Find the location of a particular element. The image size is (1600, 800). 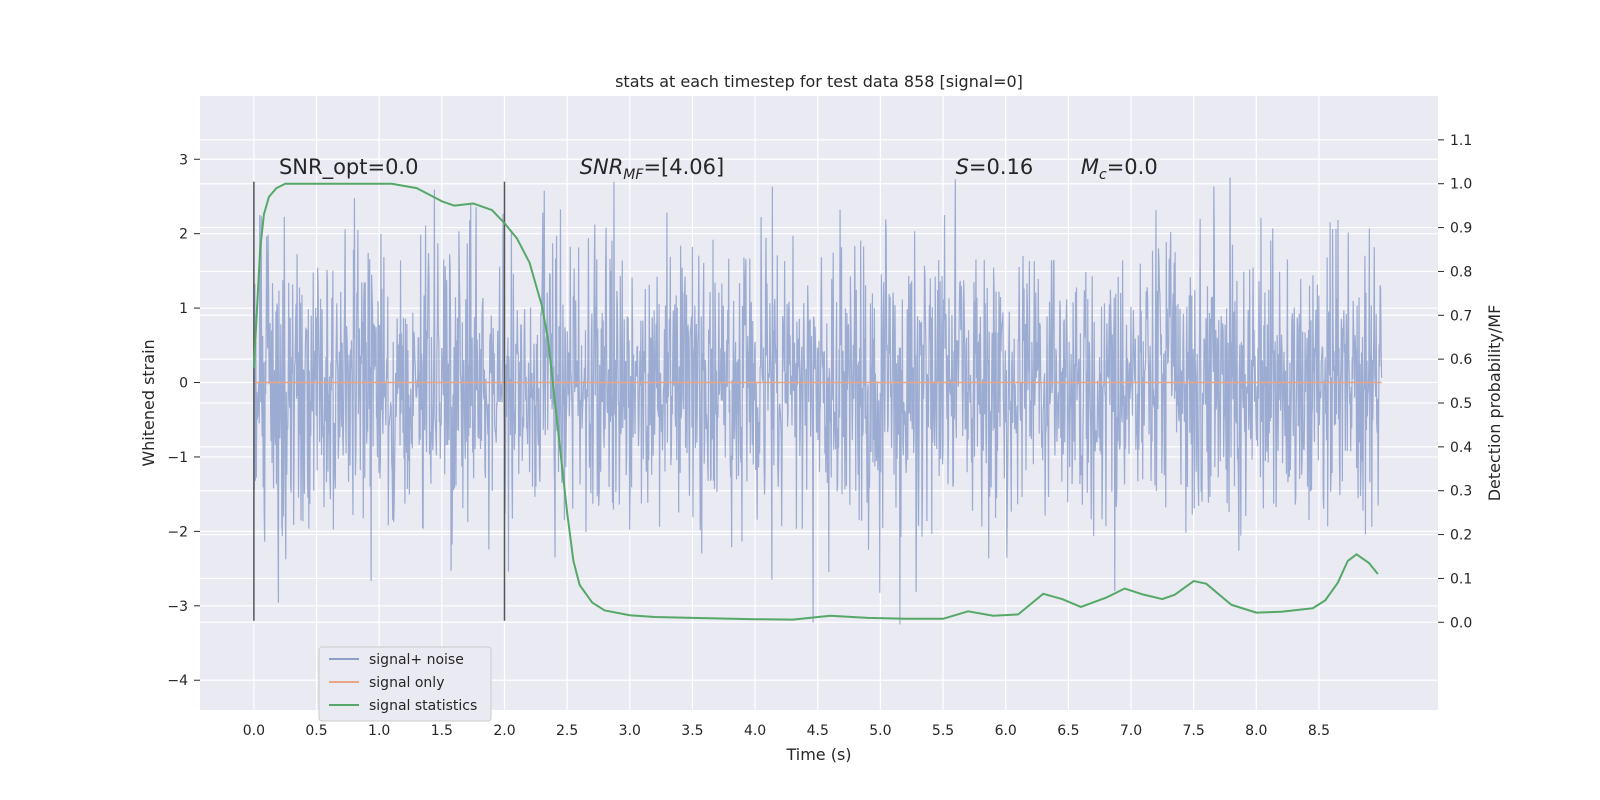

y-tick-label: −2 is located at coordinates (177, 532).